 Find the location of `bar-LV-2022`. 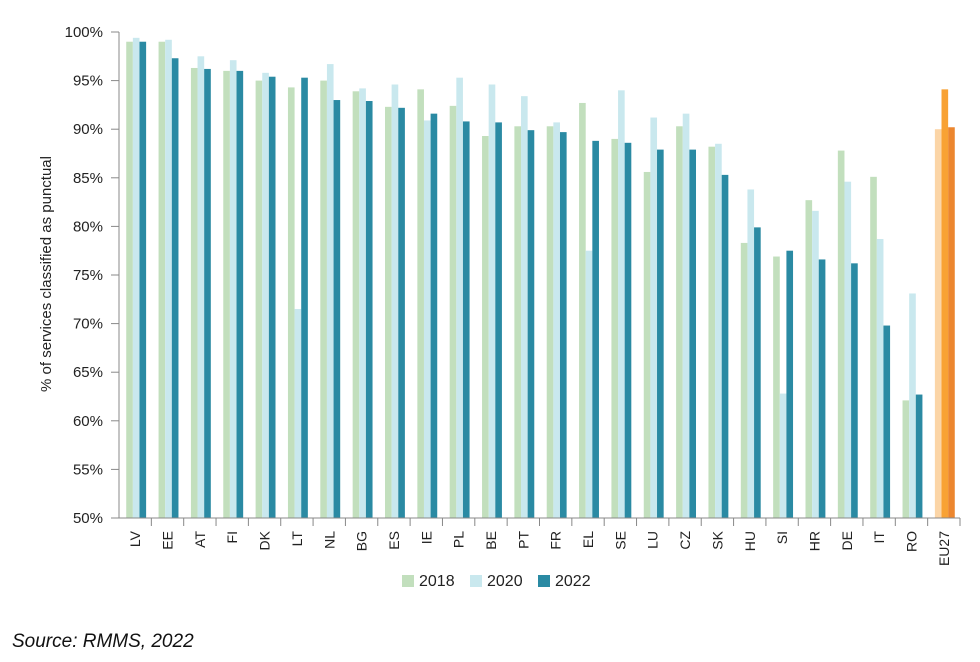

bar-LV-2022 is located at coordinates (143, 279).